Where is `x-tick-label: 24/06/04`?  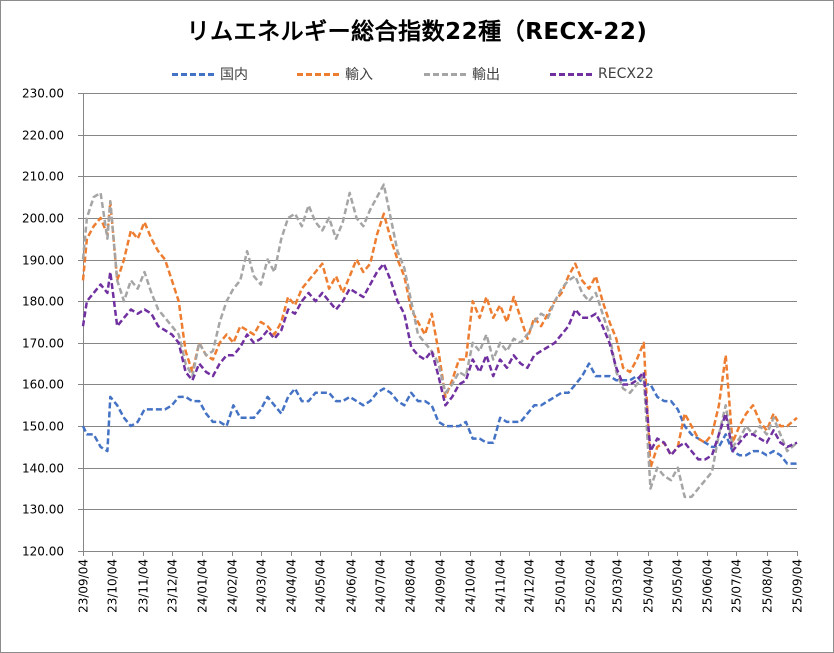
x-tick-label: 24/06/04 is located at coordinates (352, 586).